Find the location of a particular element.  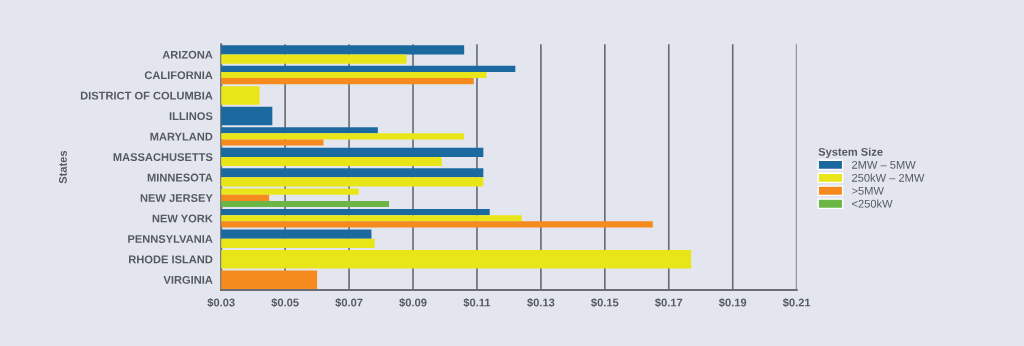

y-axis-title: States is located at coordinates (62, 167).